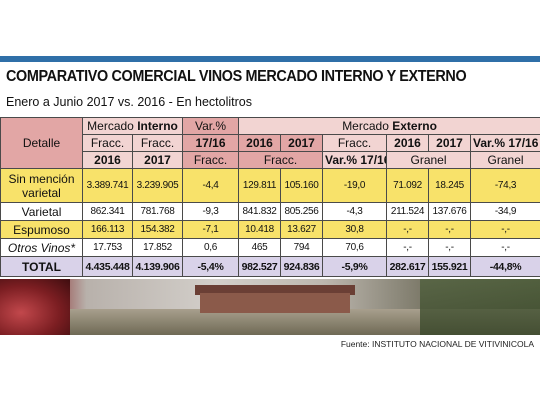  I want to click on header-granel: Granel, so click(429, 160).